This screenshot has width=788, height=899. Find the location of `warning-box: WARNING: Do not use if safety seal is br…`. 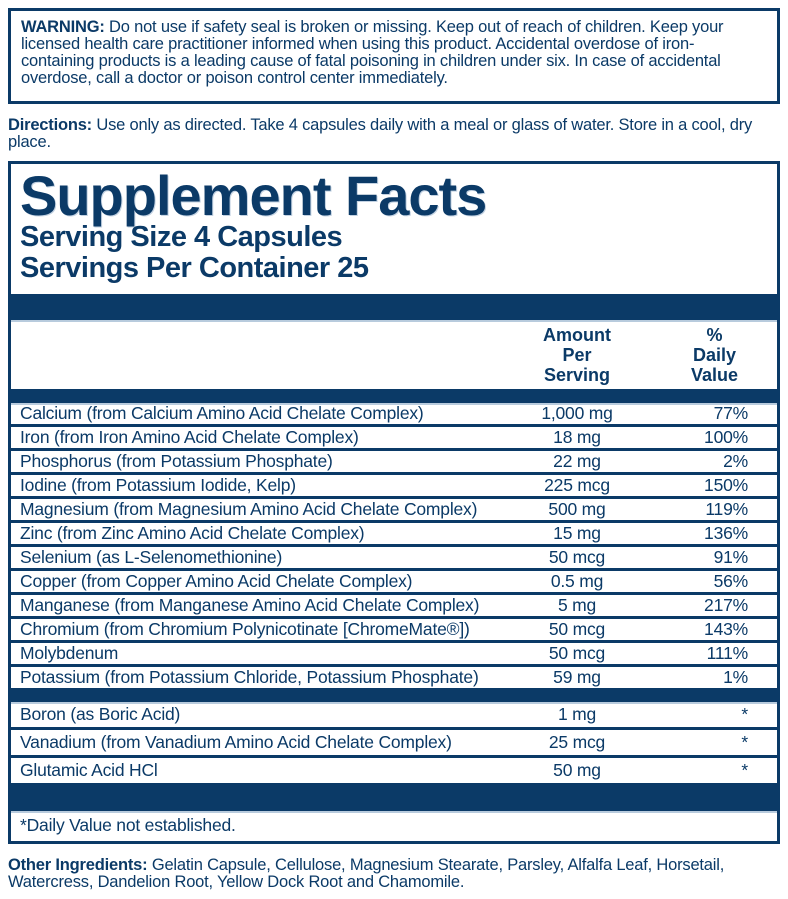

warning-box: WARNING: Do not use if safety seal is br… is located at coordinates (394, 56).